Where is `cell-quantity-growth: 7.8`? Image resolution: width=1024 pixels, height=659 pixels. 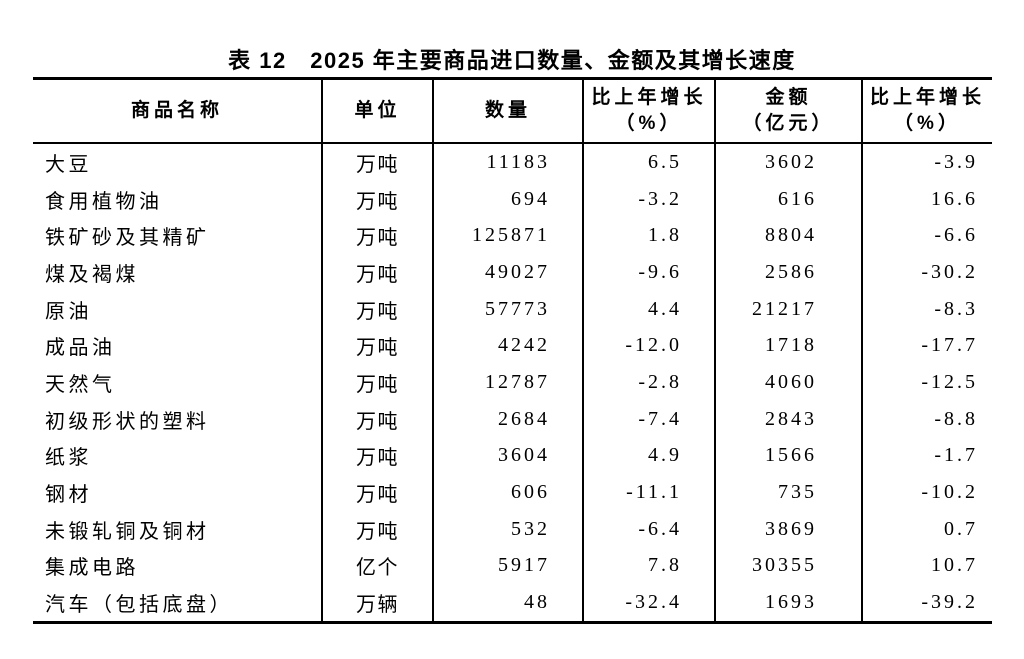
cell-quantity-growth: 7.8 is located at coordinates (648, 566).